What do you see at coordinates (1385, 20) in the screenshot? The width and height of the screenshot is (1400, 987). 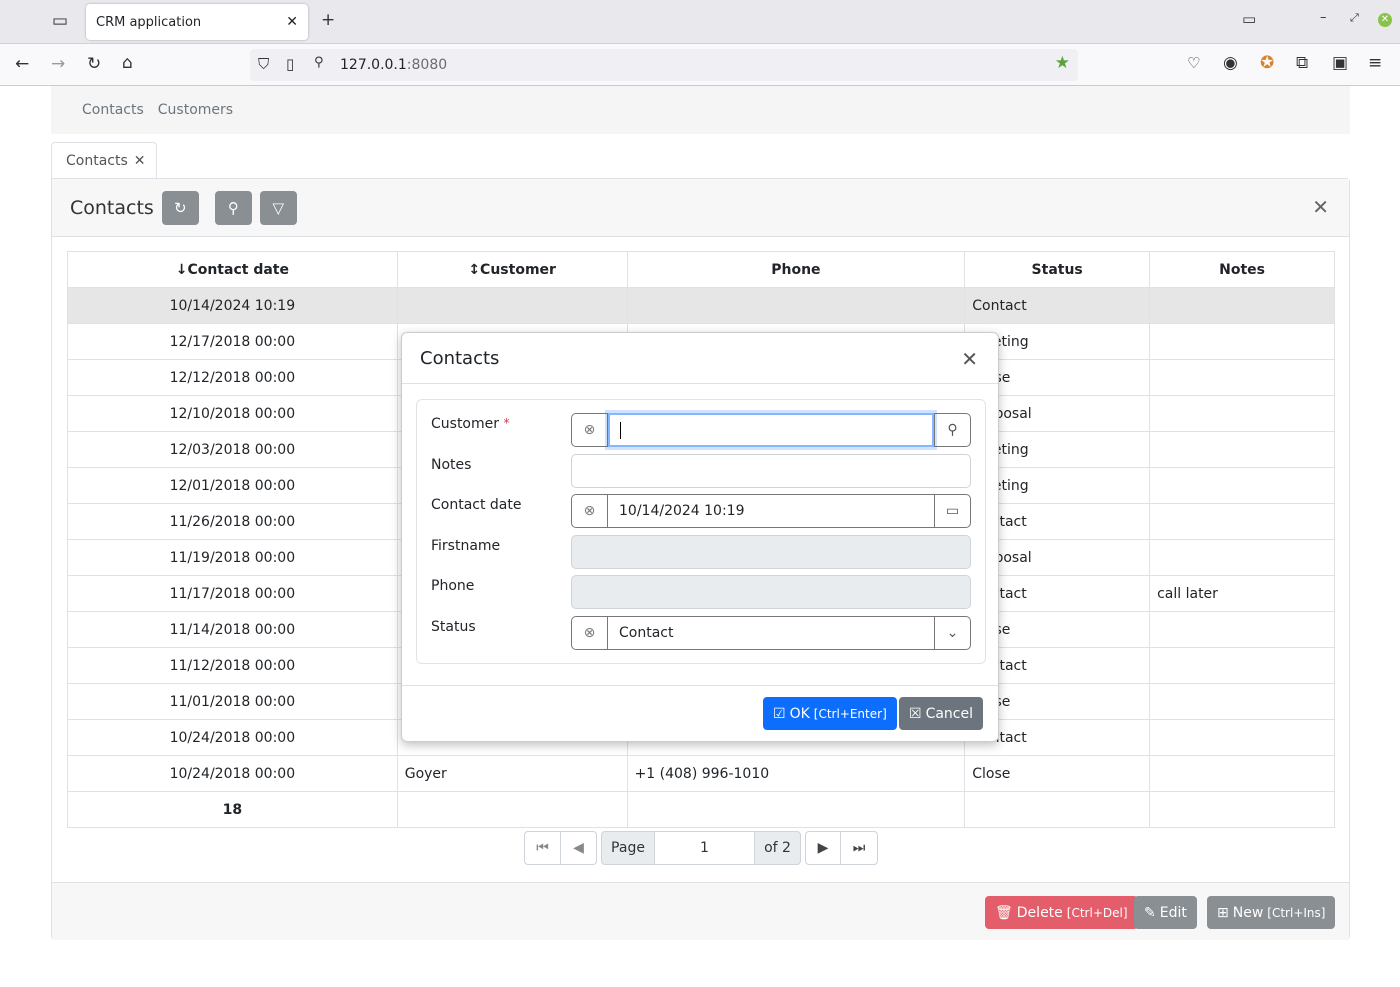 I see `close-window-icon: ✕` at bounding box center [1385, 20].